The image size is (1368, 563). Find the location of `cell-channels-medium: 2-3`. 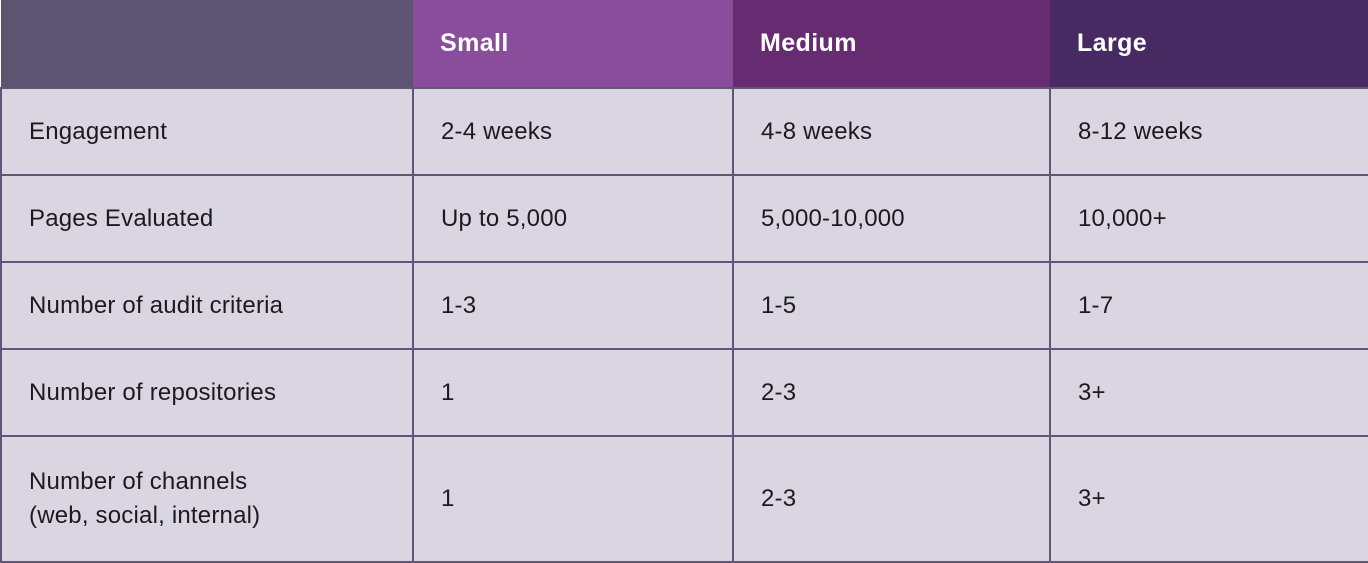

cell-channels-medium: 2-3 is located at coordinates (891, 499).